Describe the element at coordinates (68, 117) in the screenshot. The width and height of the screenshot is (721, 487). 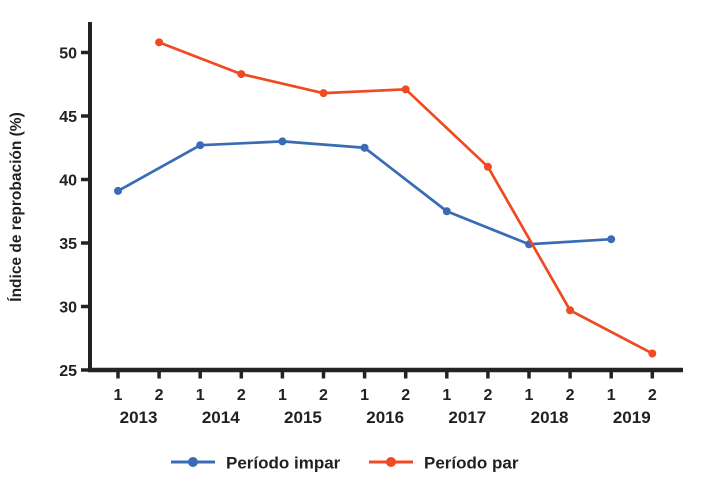
I see `y-tick-label: 45` at that location.